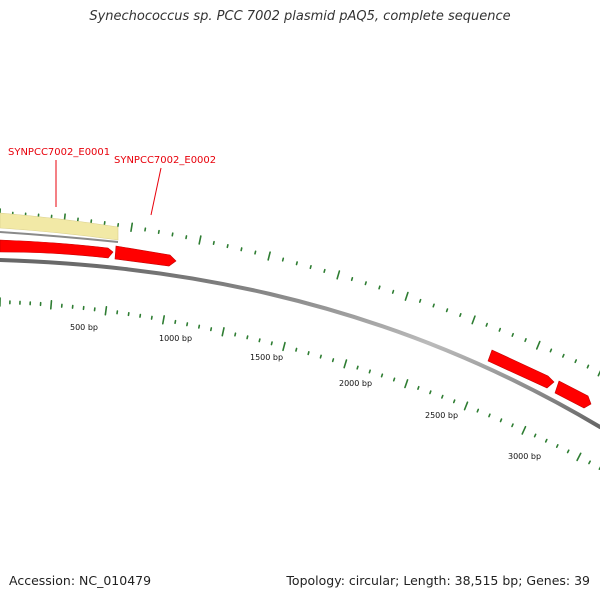 The image size is (600, 600). Describe the element at coordinates (524, 456) in the screenshot. I see `scale-label-3000: 3000 bp` at that location.